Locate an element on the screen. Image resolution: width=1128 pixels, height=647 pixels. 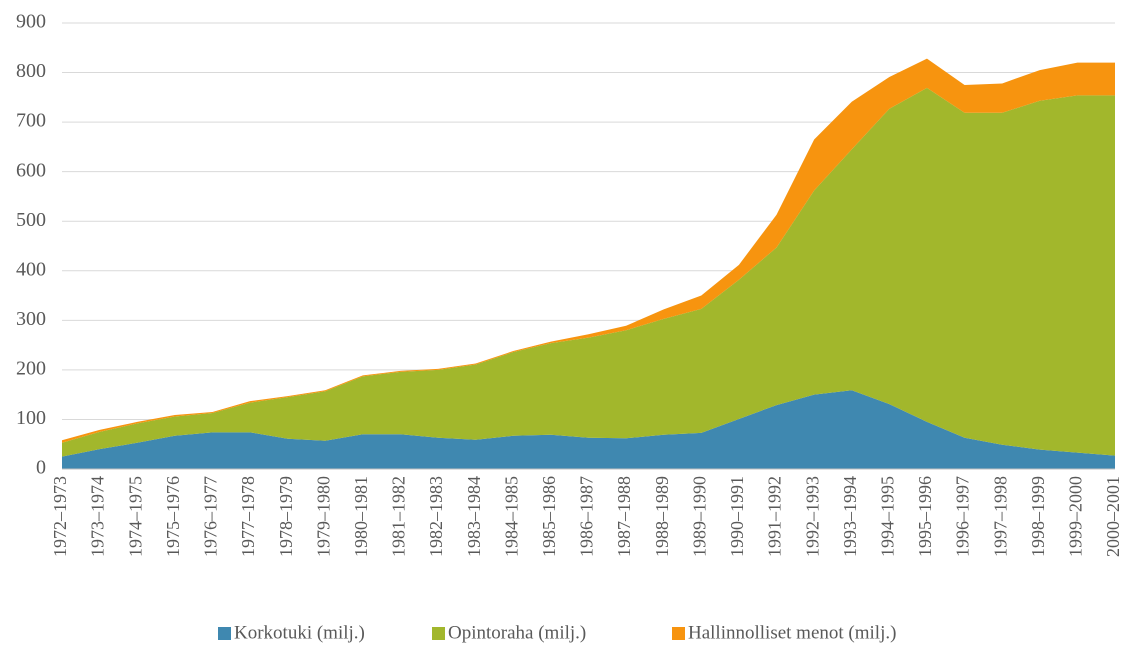
y-tick-label: 0 is located at coordinates (41, 468).